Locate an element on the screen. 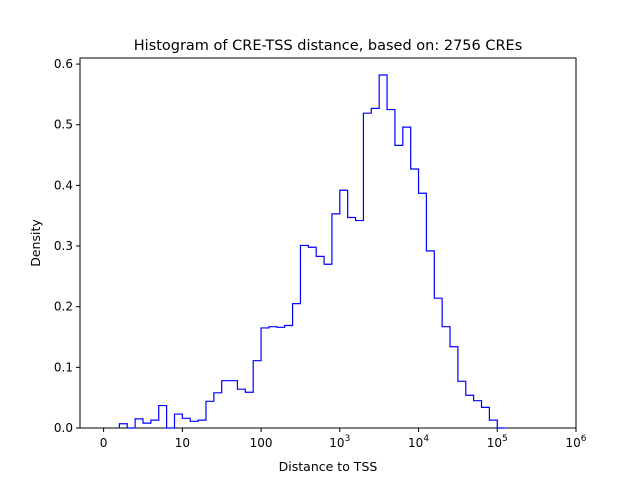  x-tick-label: 0 is located at coordinates (104, 443).